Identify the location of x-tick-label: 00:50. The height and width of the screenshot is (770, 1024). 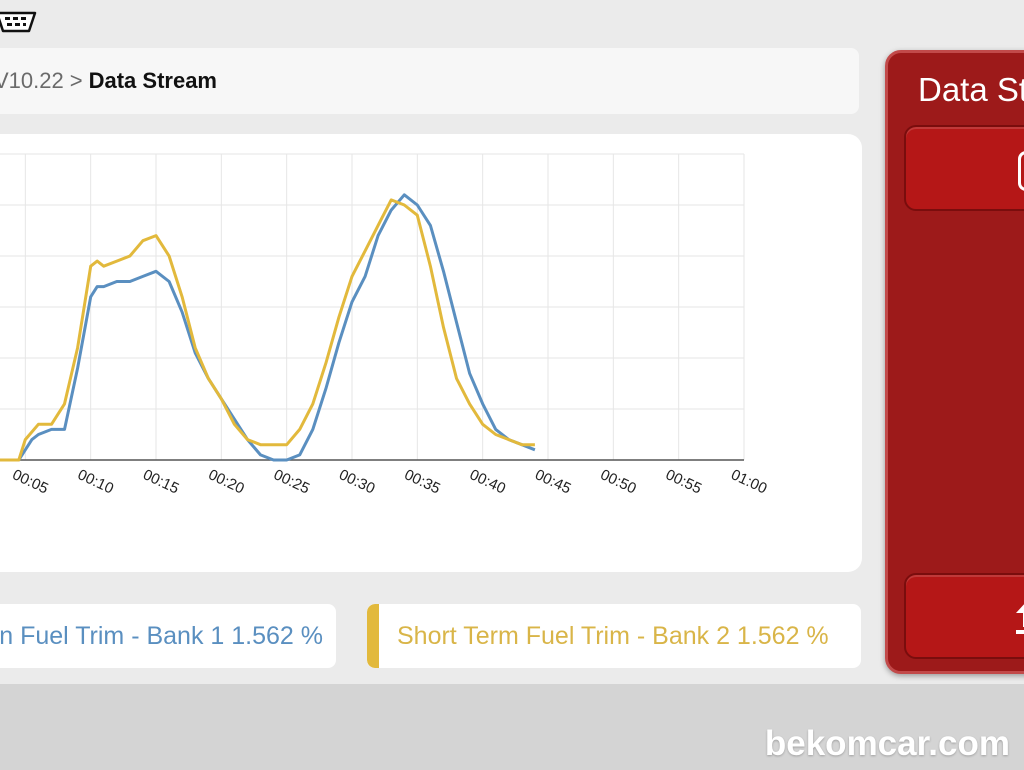
(618, 481).